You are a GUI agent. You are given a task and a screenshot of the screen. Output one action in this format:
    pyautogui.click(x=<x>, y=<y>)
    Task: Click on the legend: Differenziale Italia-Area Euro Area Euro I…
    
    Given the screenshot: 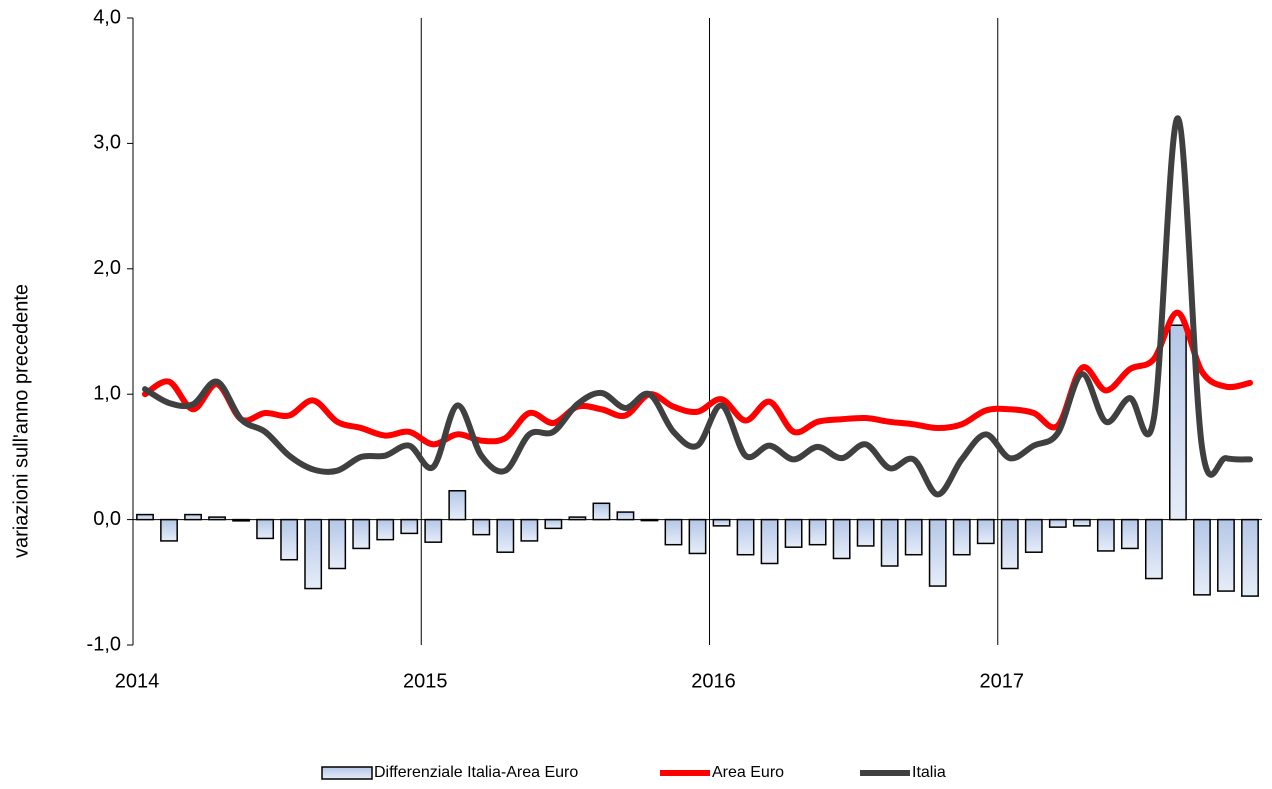 What is the action you would take?
    pyautogui.click(x=633, y=772)
    